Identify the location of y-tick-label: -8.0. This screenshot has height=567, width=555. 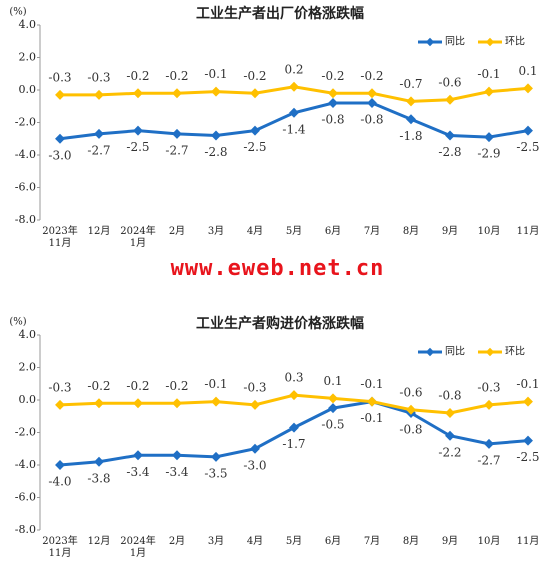
(25, 219).